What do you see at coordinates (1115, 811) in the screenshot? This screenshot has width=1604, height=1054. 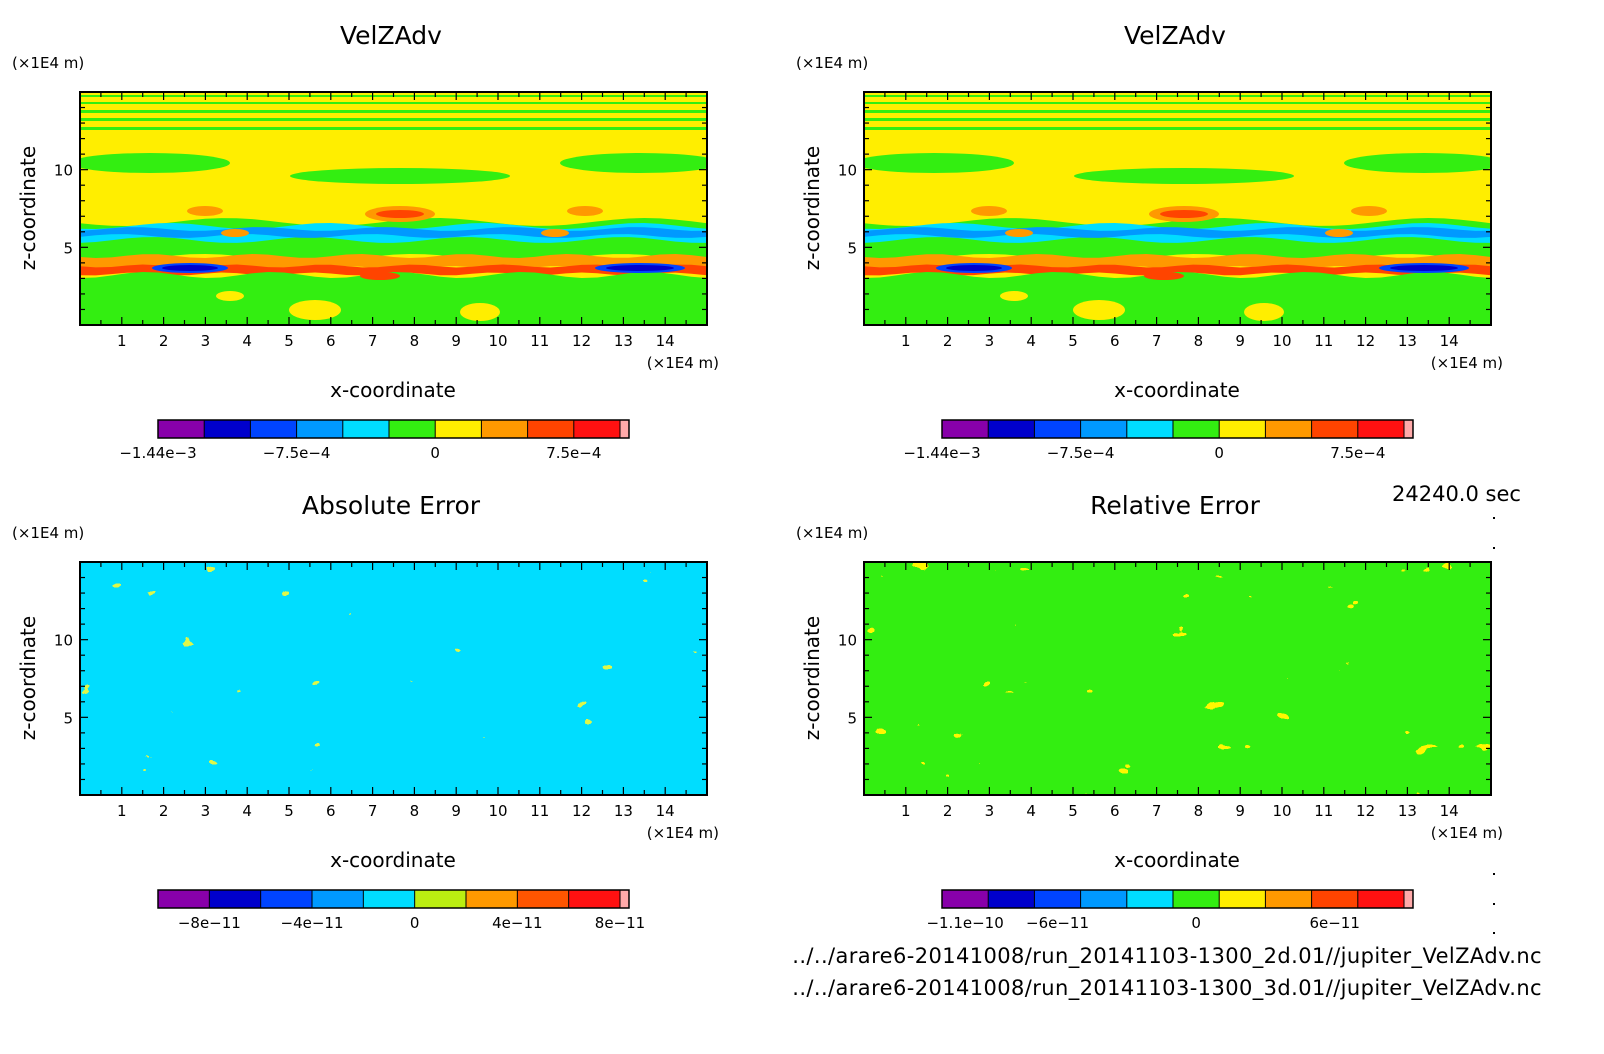 I see `x-tick-label: 6` at bounding box center [1115, 811].